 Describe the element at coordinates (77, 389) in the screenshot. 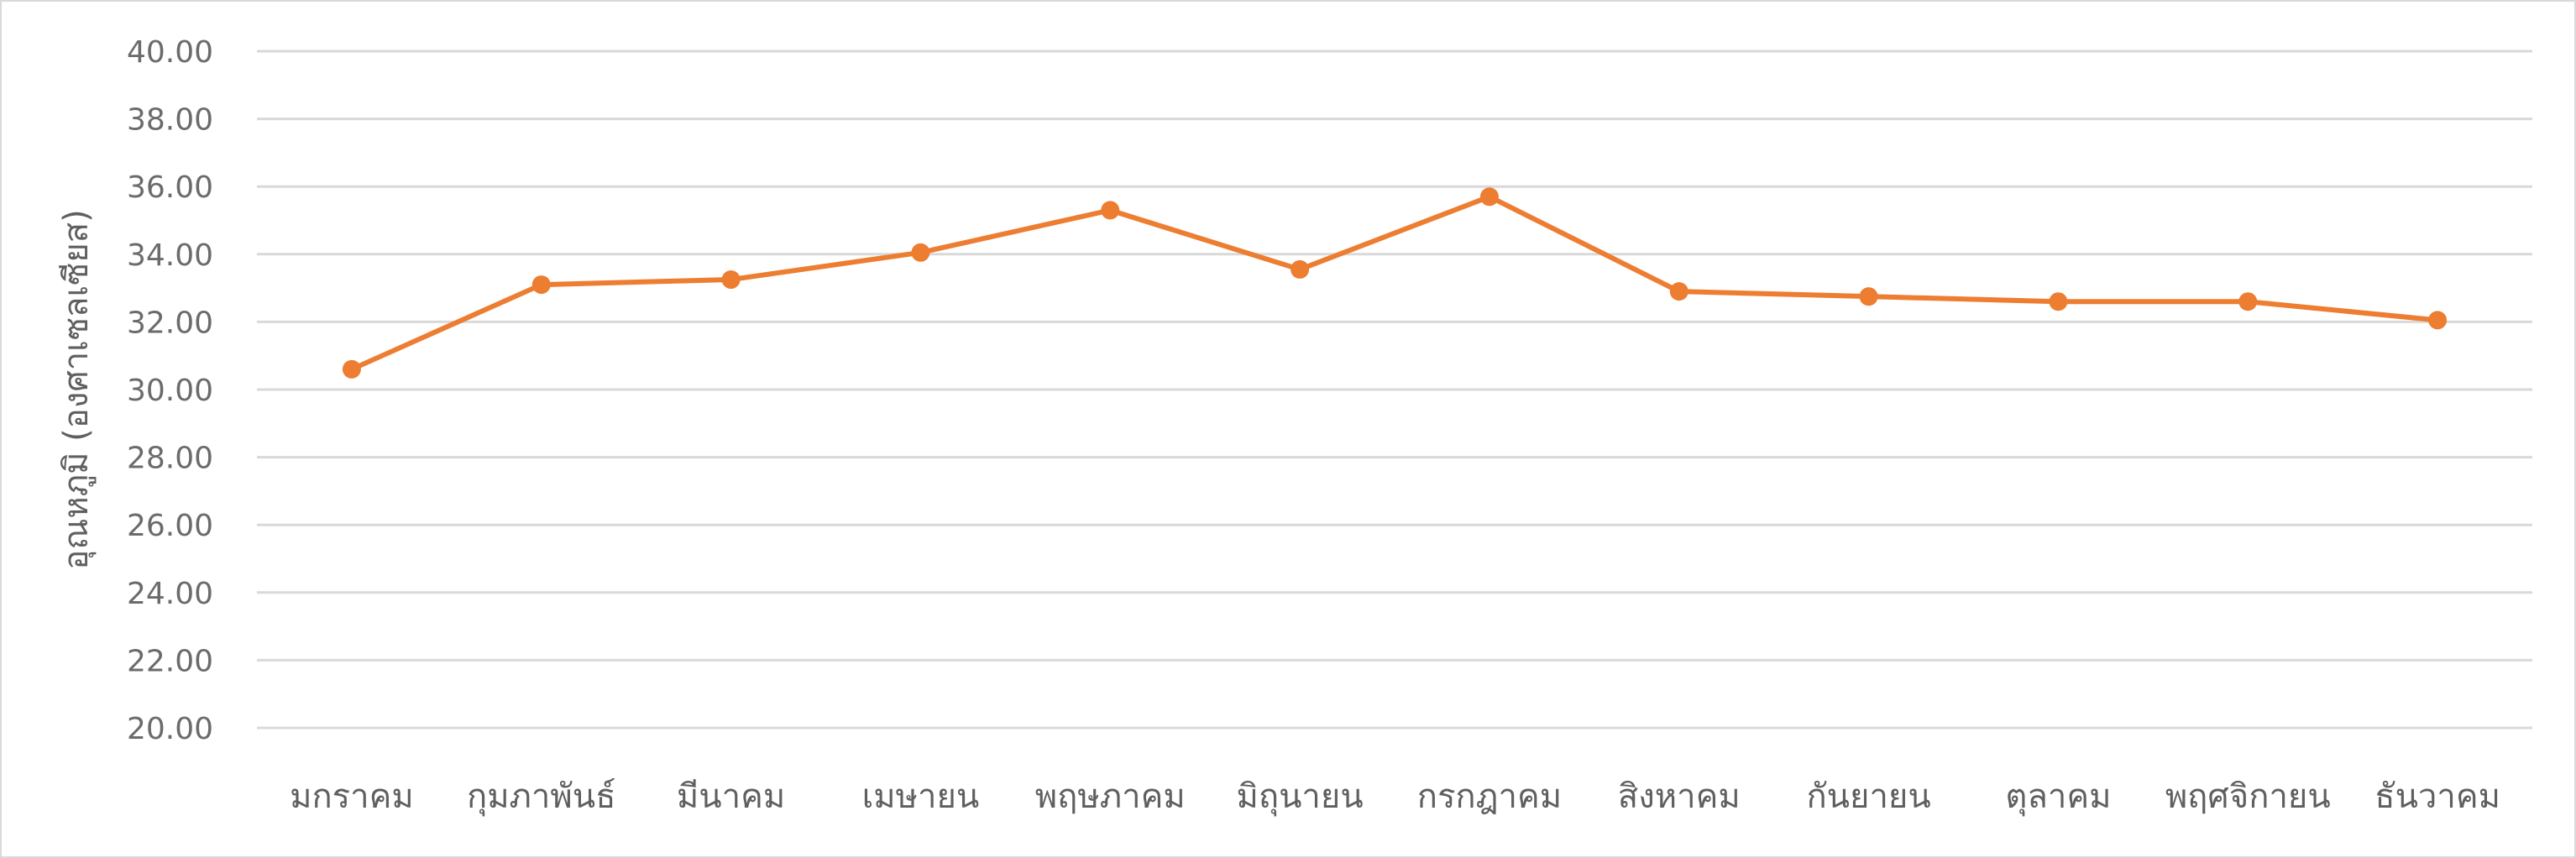

I see `y-axis-title: อุณหภูมิ (องศาเซลเซียส)` at that location.